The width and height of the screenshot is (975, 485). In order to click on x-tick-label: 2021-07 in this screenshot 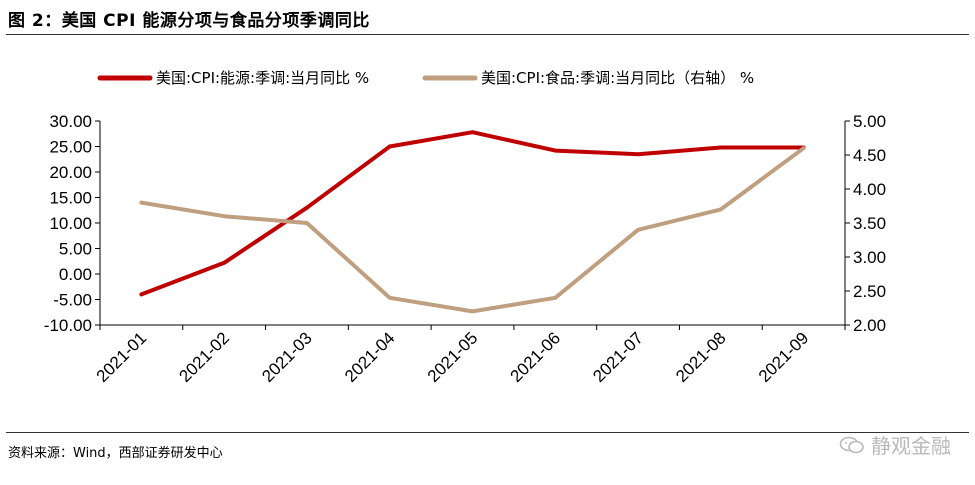, I will do `click(618, 357)`.